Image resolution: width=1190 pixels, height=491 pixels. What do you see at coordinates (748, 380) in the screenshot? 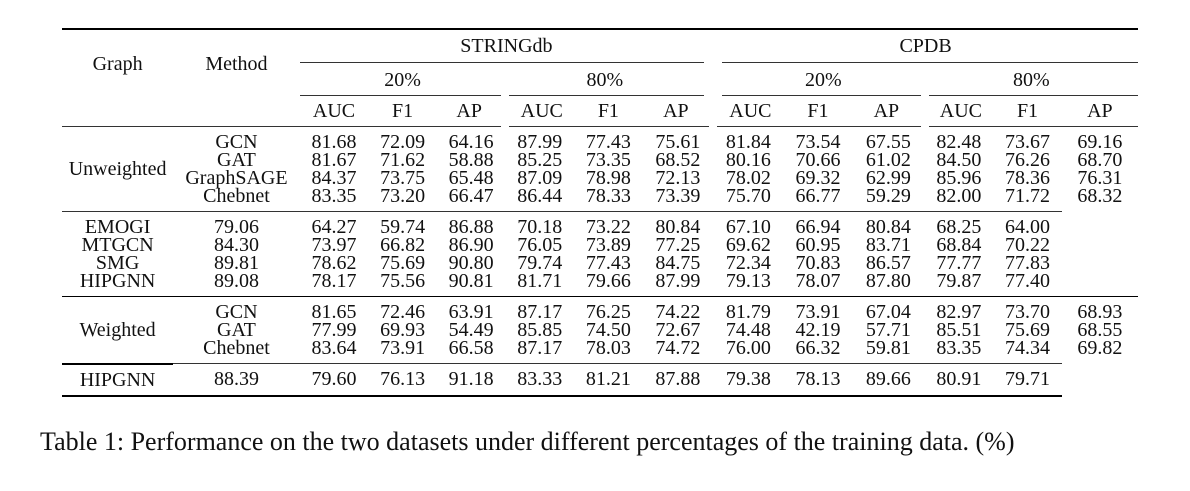
I see `value-cell: 79.38` at bounding box center [748, 380].